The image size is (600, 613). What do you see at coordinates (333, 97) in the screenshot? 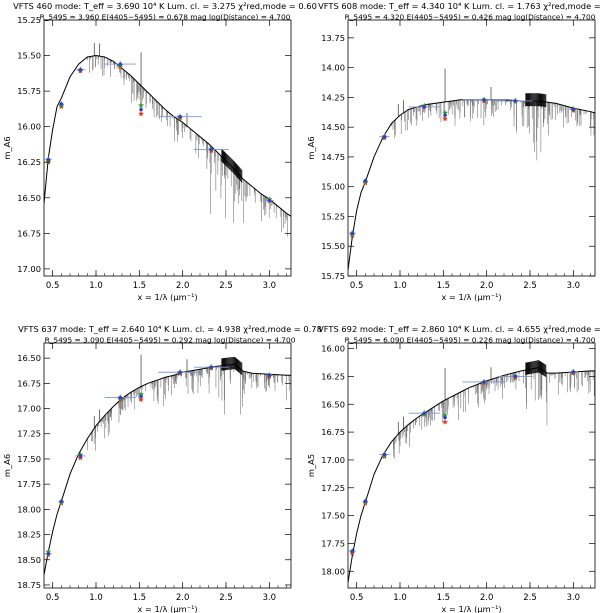
I see `y-tick-label: 14.25` at bounding box center [333, 97].